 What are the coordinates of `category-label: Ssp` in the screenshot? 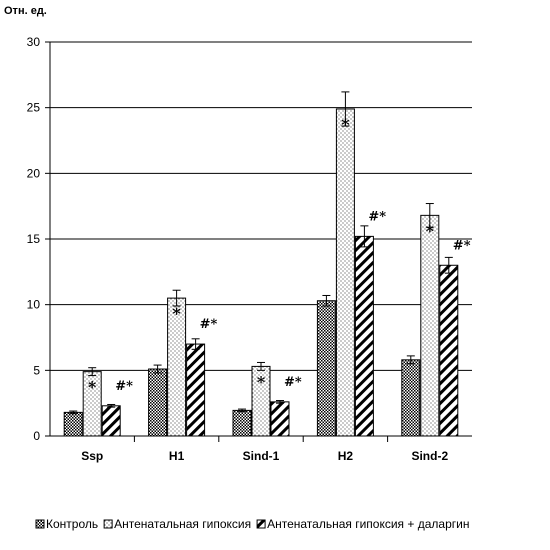 It's located at (92, 456).